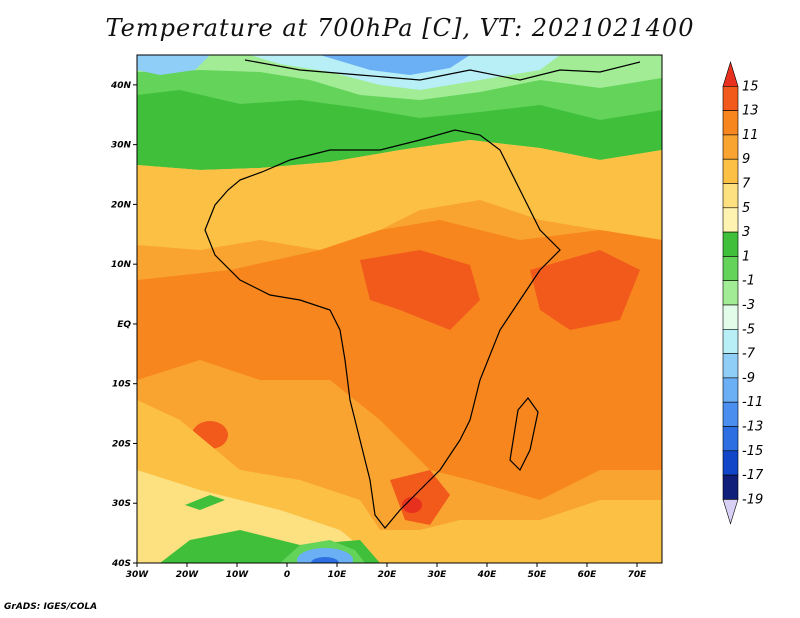 This screenshot has height=618, width=800. I want to click on lat-tick-label: EQ, so click(124, 325).